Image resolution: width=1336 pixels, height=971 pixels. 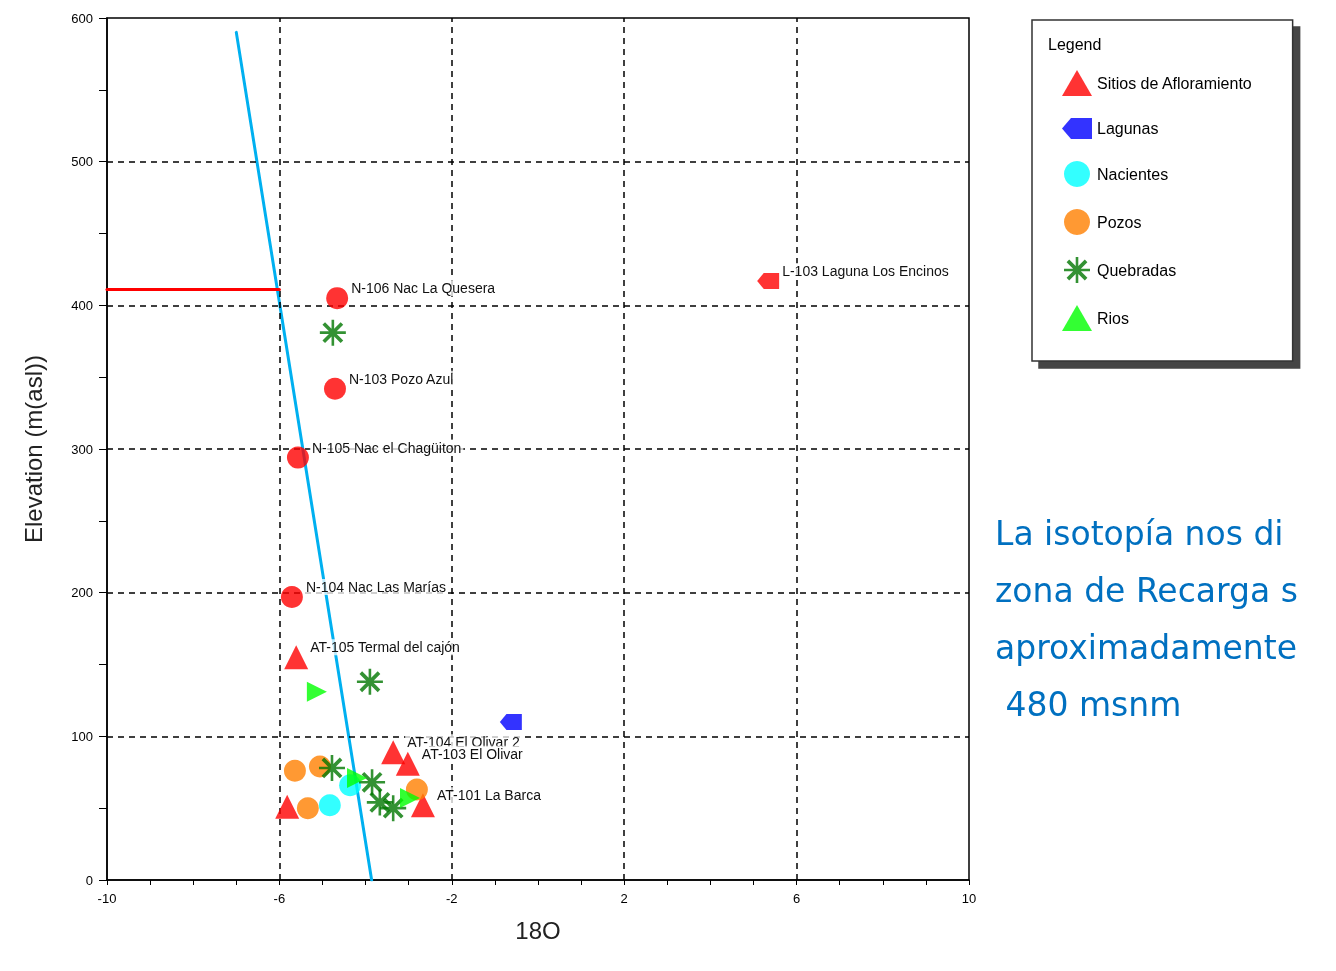 I want to click on y-tick-label: 300, so click(x=82, y=449).